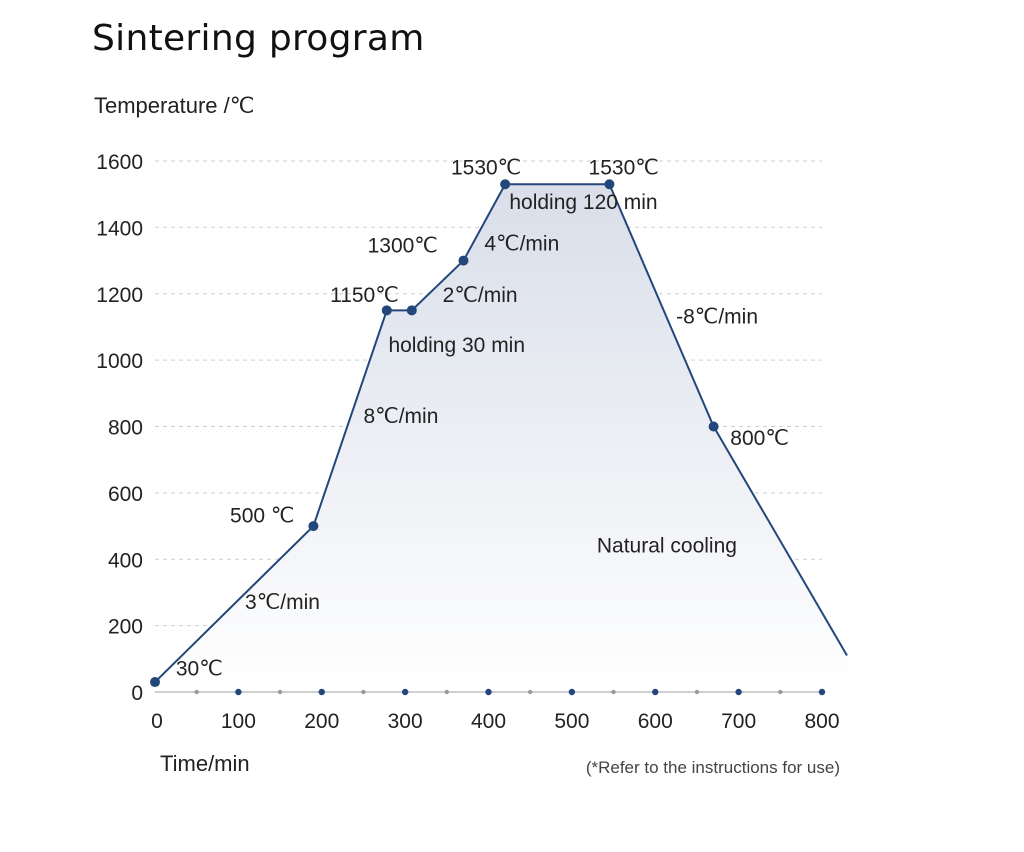 Image resolution: width=1024 pixels, height=852 pixels. What do you see at coordinates (125, 627) in the screenshot?
I see `y-tick-label: 200` at bounding box center [125, 627].